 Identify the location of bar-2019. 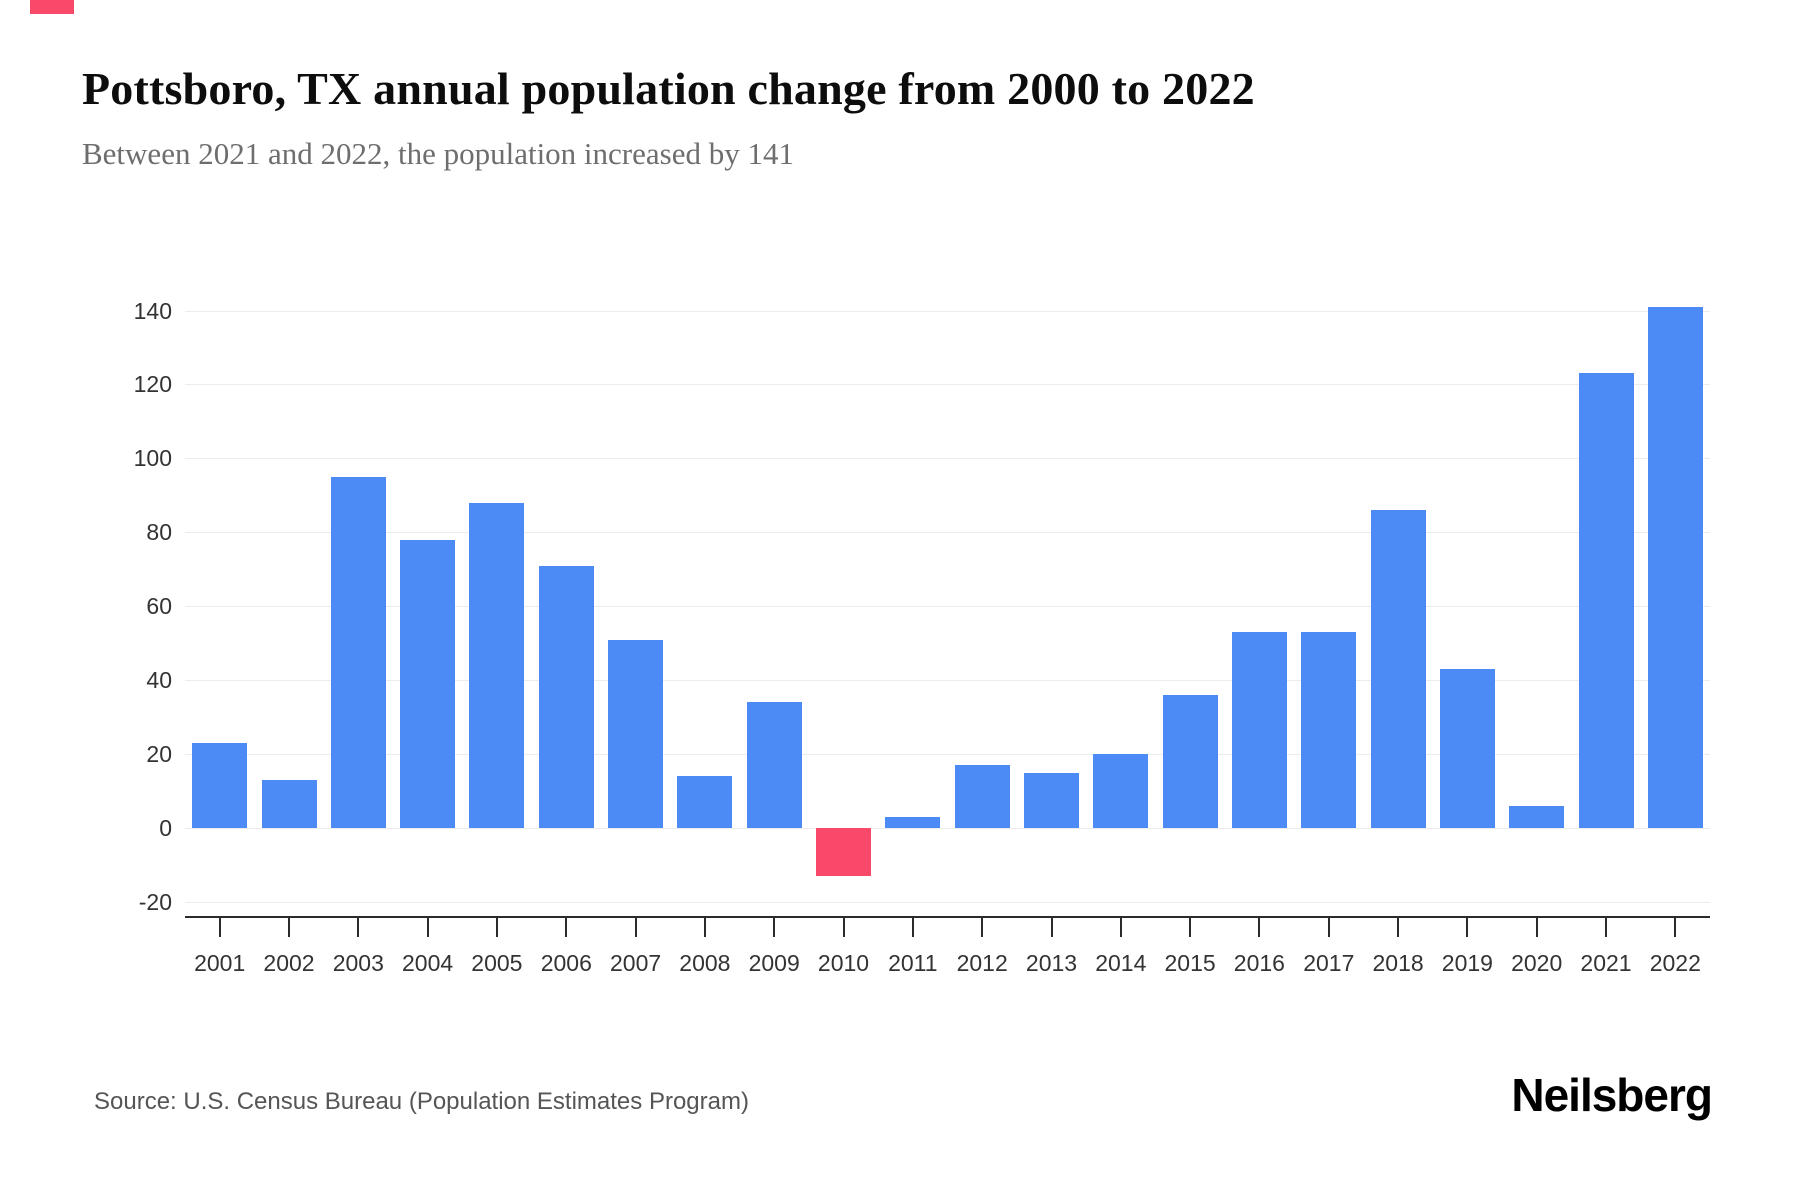
(1467, 749).